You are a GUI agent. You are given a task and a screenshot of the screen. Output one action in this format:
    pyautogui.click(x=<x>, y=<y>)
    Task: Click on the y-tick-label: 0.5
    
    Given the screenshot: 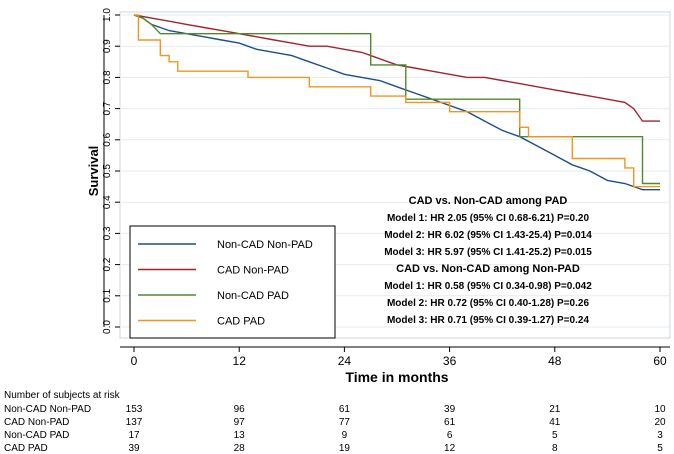 What is the action you would take?
    pyautogui.click(x=107, y=171)
    